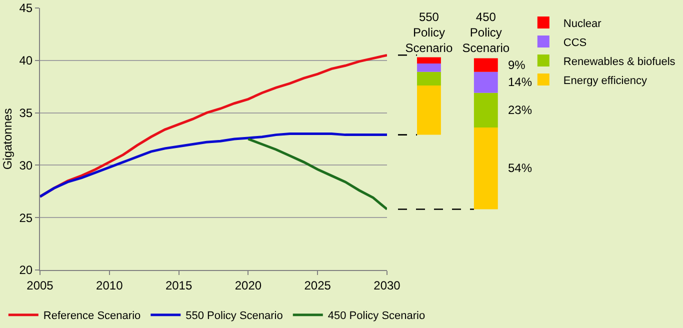 The width and height of the screenshot is (683, 328). What do you see at coordinates (517, 65) in the screenshot?
I see `text: 9%` at bounding box center [517, 65].